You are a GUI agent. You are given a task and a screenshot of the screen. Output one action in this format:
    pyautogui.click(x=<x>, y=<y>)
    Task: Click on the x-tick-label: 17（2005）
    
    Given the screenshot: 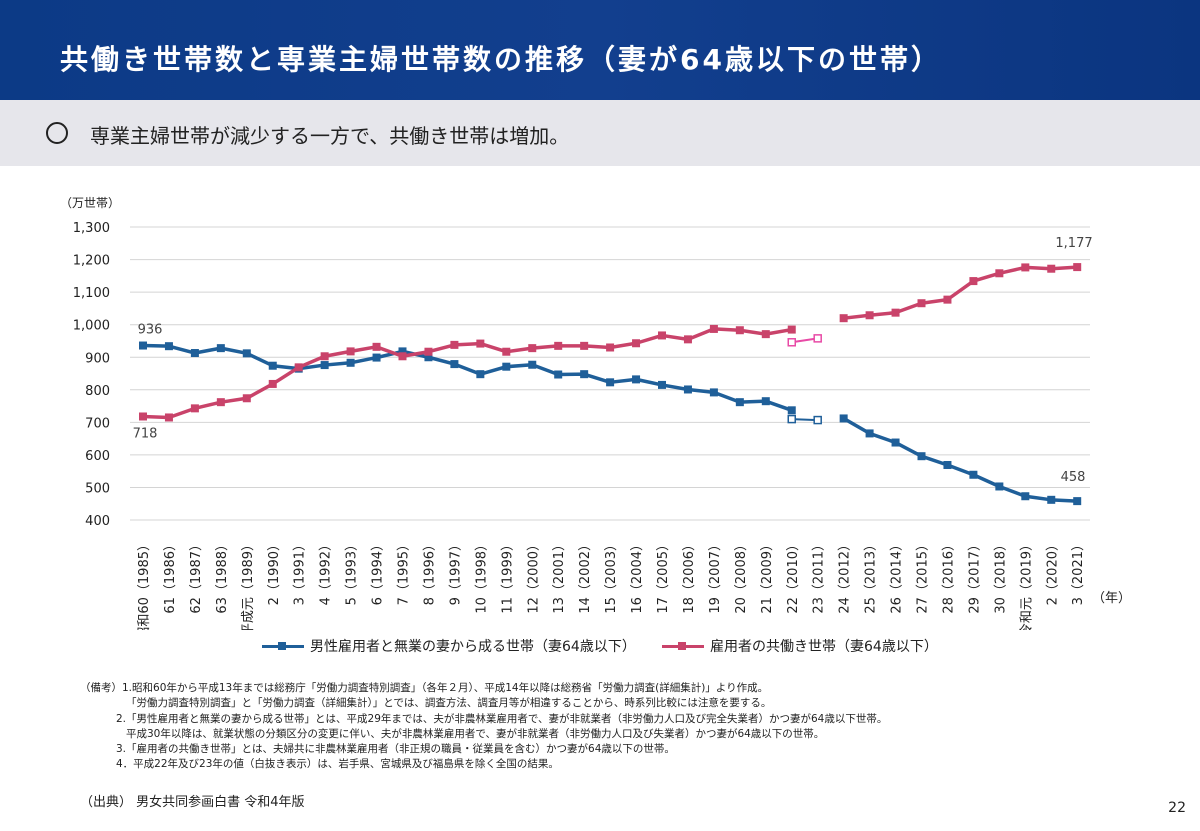 What is the action you would take?
    pyautogui.click(x=663, y=576)
    